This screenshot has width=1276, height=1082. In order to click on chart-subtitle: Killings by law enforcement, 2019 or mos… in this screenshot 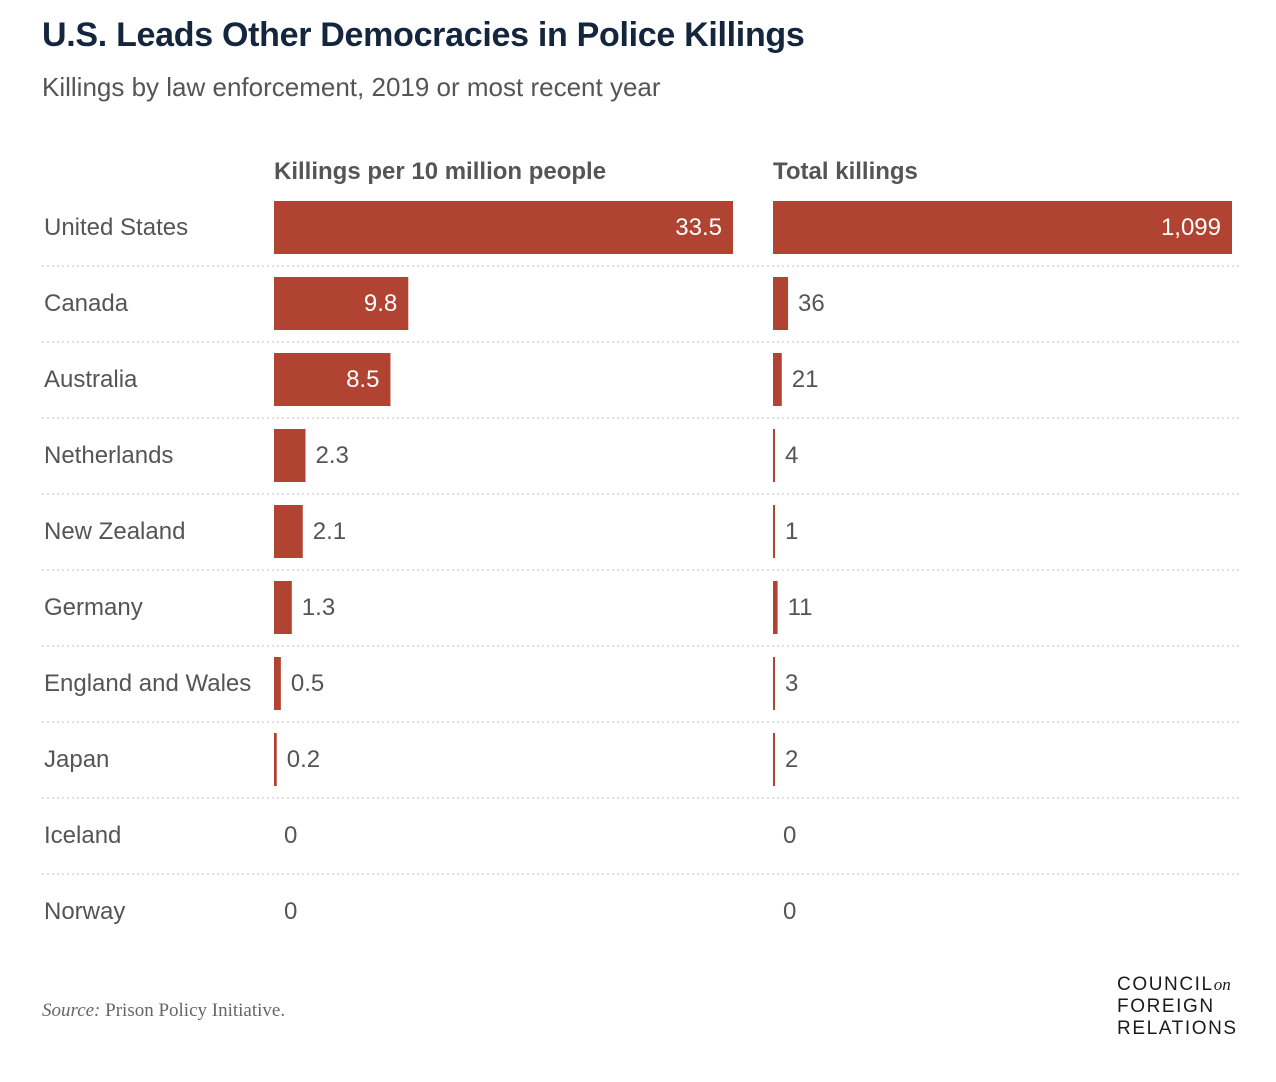, I will do `click(351, 87)`.